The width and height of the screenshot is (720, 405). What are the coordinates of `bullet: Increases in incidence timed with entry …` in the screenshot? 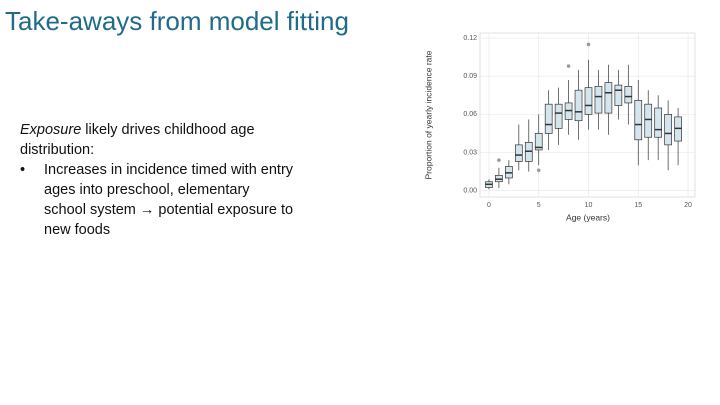 It's located at (157, 200).